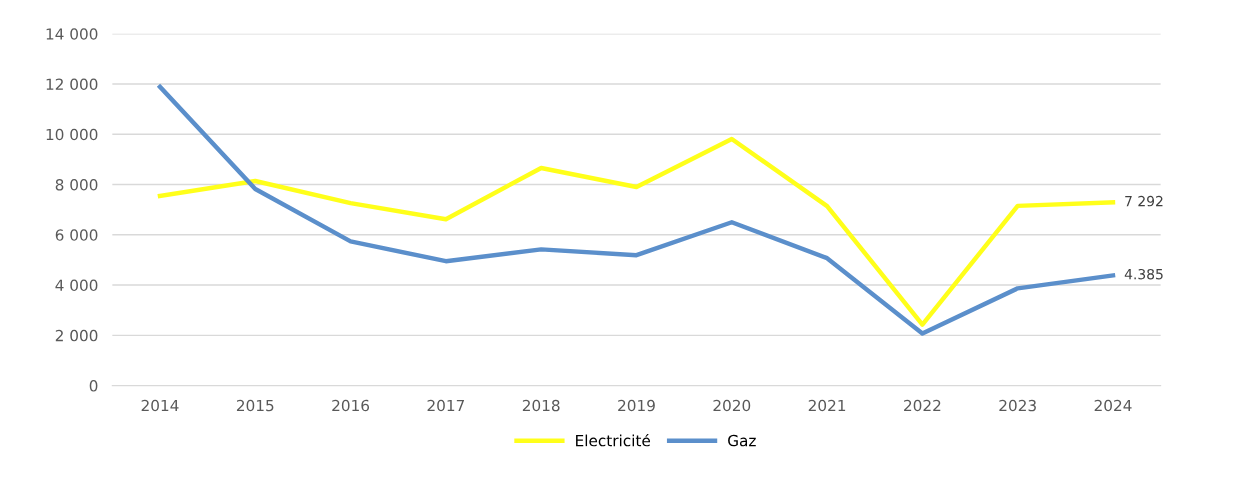 This screenshot has height=482, width=1248. Describe the element at coordinates (922, 405) in the screenshot. I see `x-tick-label: 2022` at that location.